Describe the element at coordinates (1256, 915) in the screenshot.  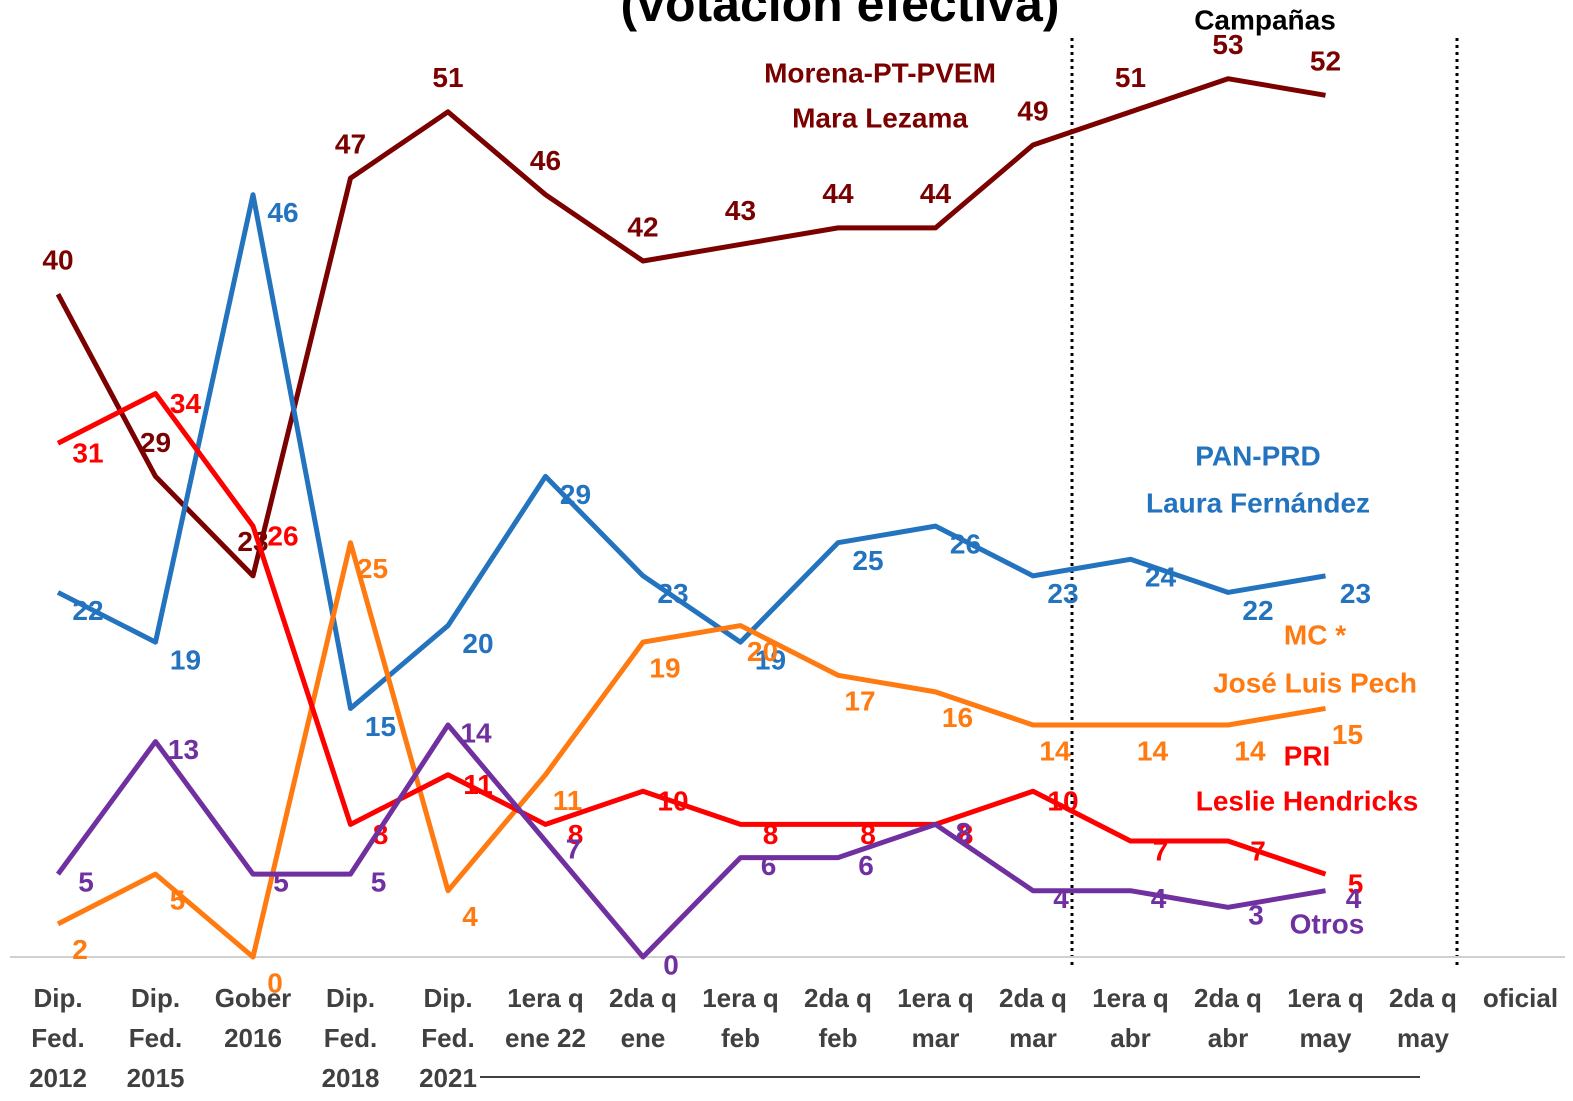
I see `data-label: 3` at that location.